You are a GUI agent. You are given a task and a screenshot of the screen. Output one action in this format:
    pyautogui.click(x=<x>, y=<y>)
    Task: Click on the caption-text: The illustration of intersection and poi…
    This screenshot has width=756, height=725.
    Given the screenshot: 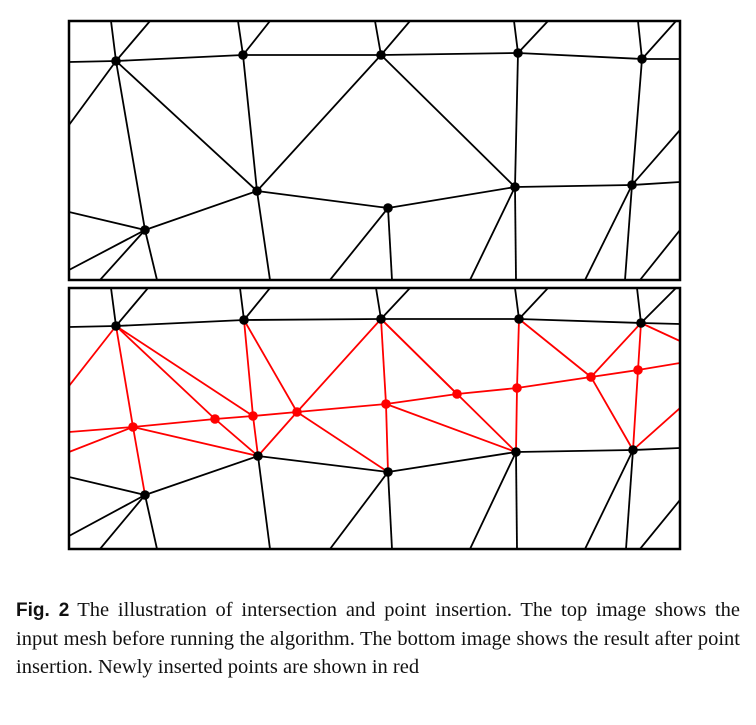 What is the action you would take?
    pyautogui.click(x=378, y=638)
    